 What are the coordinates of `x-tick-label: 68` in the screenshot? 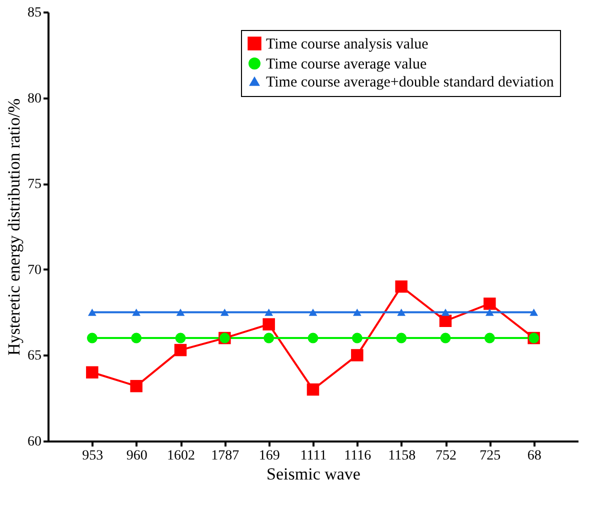 It's located at (534, 456).